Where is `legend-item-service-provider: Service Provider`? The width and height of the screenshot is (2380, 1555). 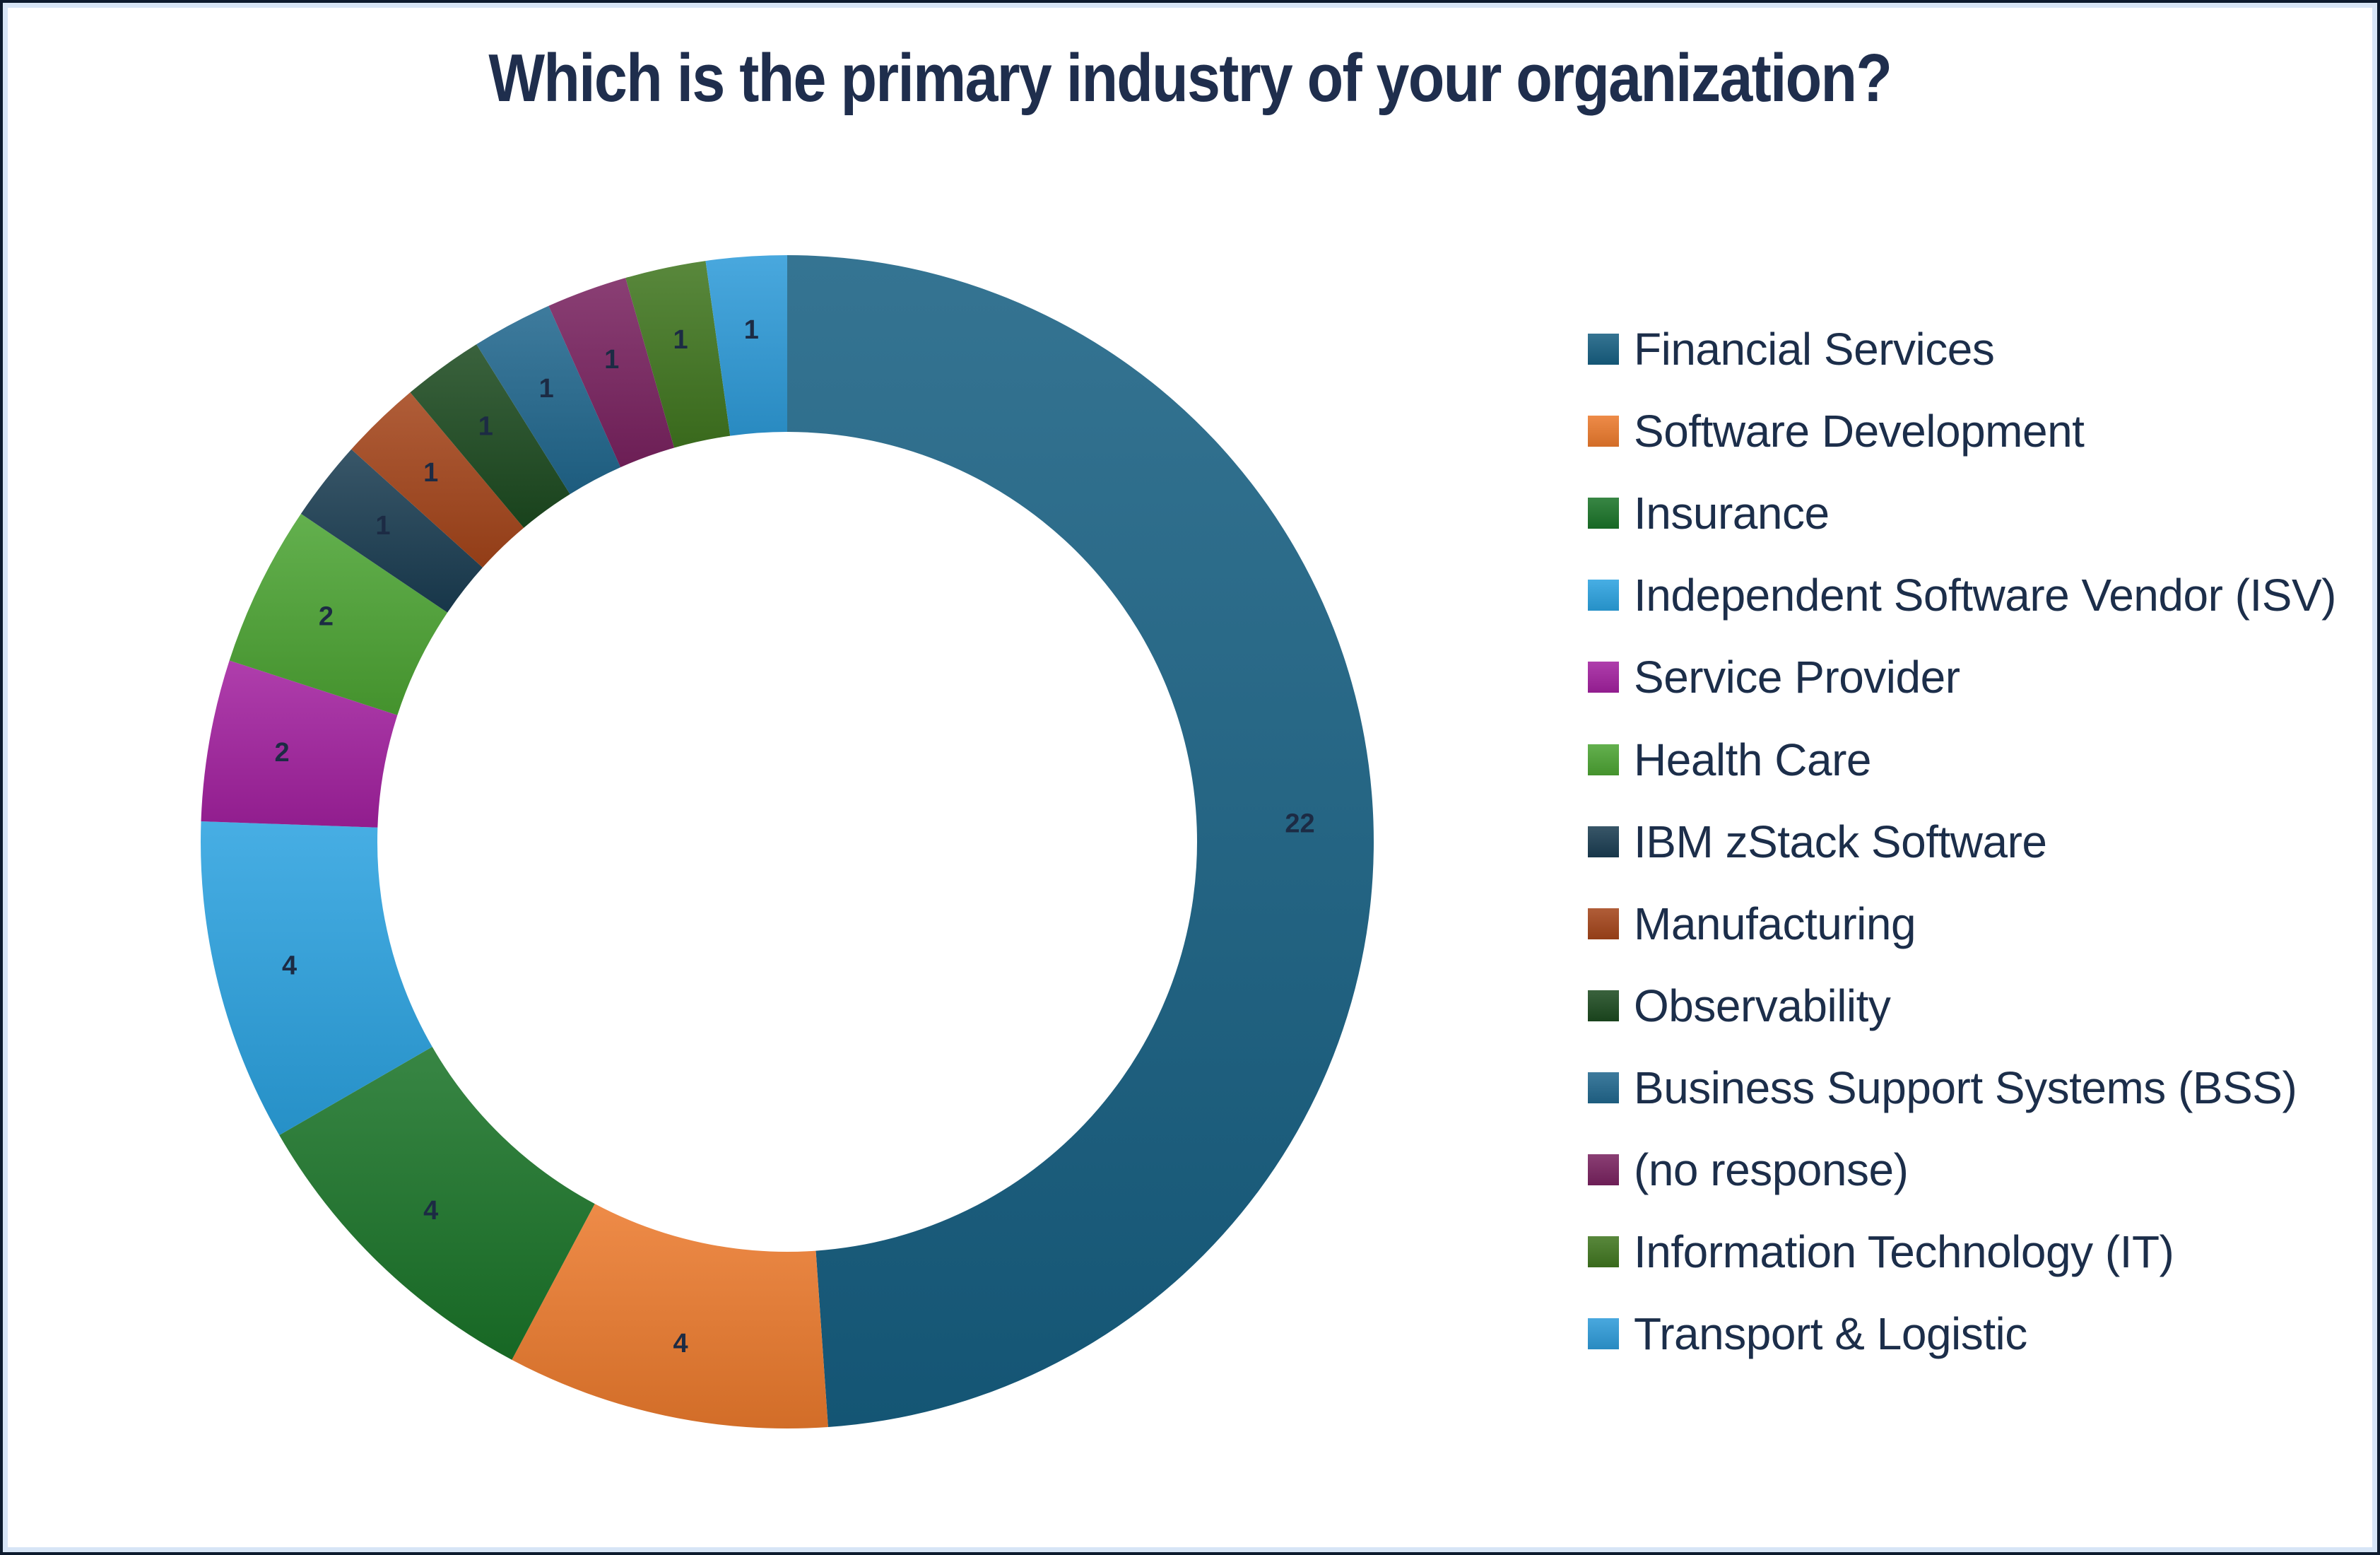
legend-item-service-provider: Service Provider is located at coordinates (1962, 677).